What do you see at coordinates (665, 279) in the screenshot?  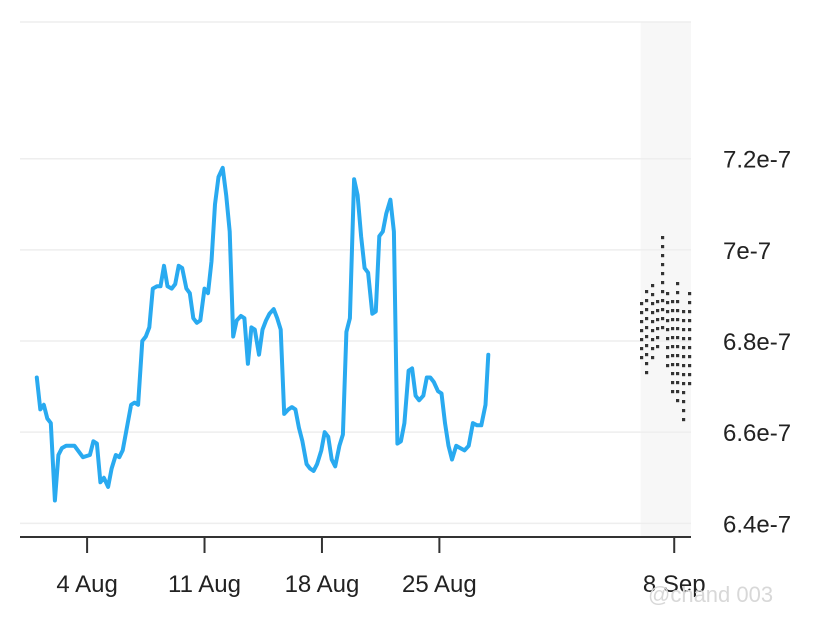 I see `forecast-band` at bounding box center [665, 279].